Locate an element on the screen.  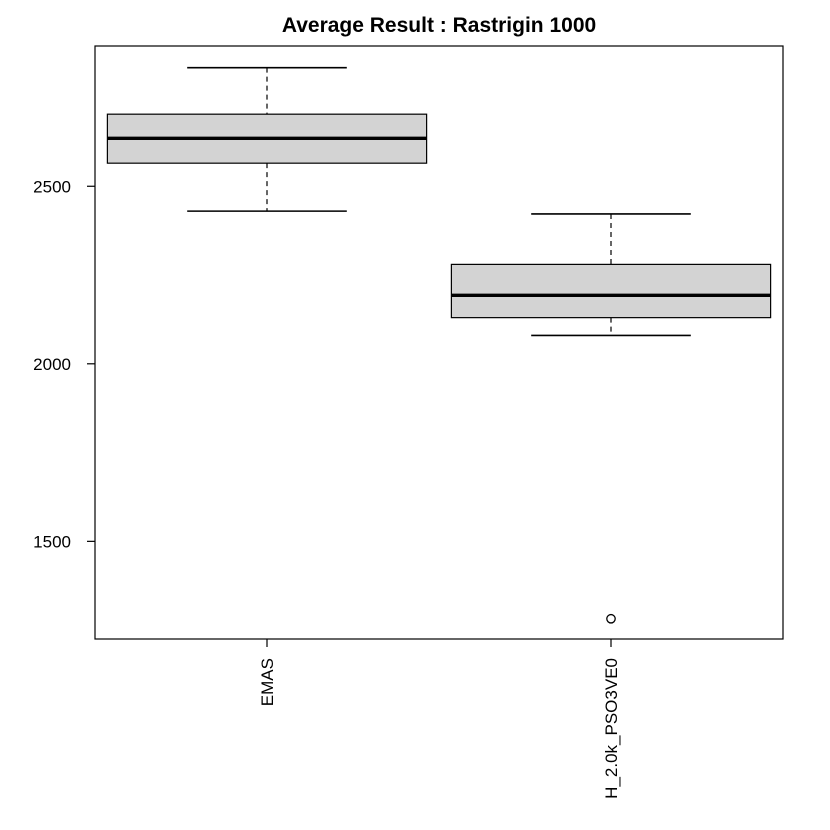
y-tick-label: 1500 is located at coordinates (52, 541).